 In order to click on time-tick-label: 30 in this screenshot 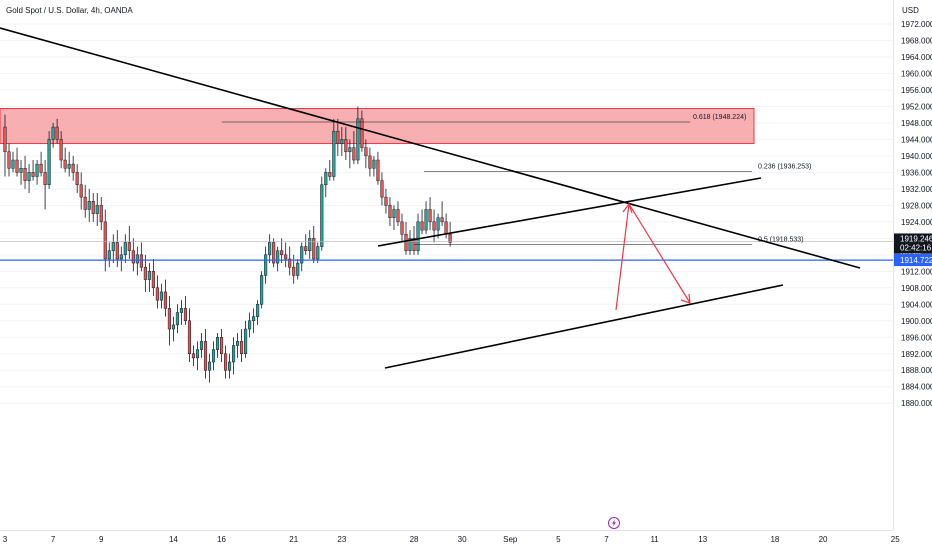, I will do `click(462, 539)`.